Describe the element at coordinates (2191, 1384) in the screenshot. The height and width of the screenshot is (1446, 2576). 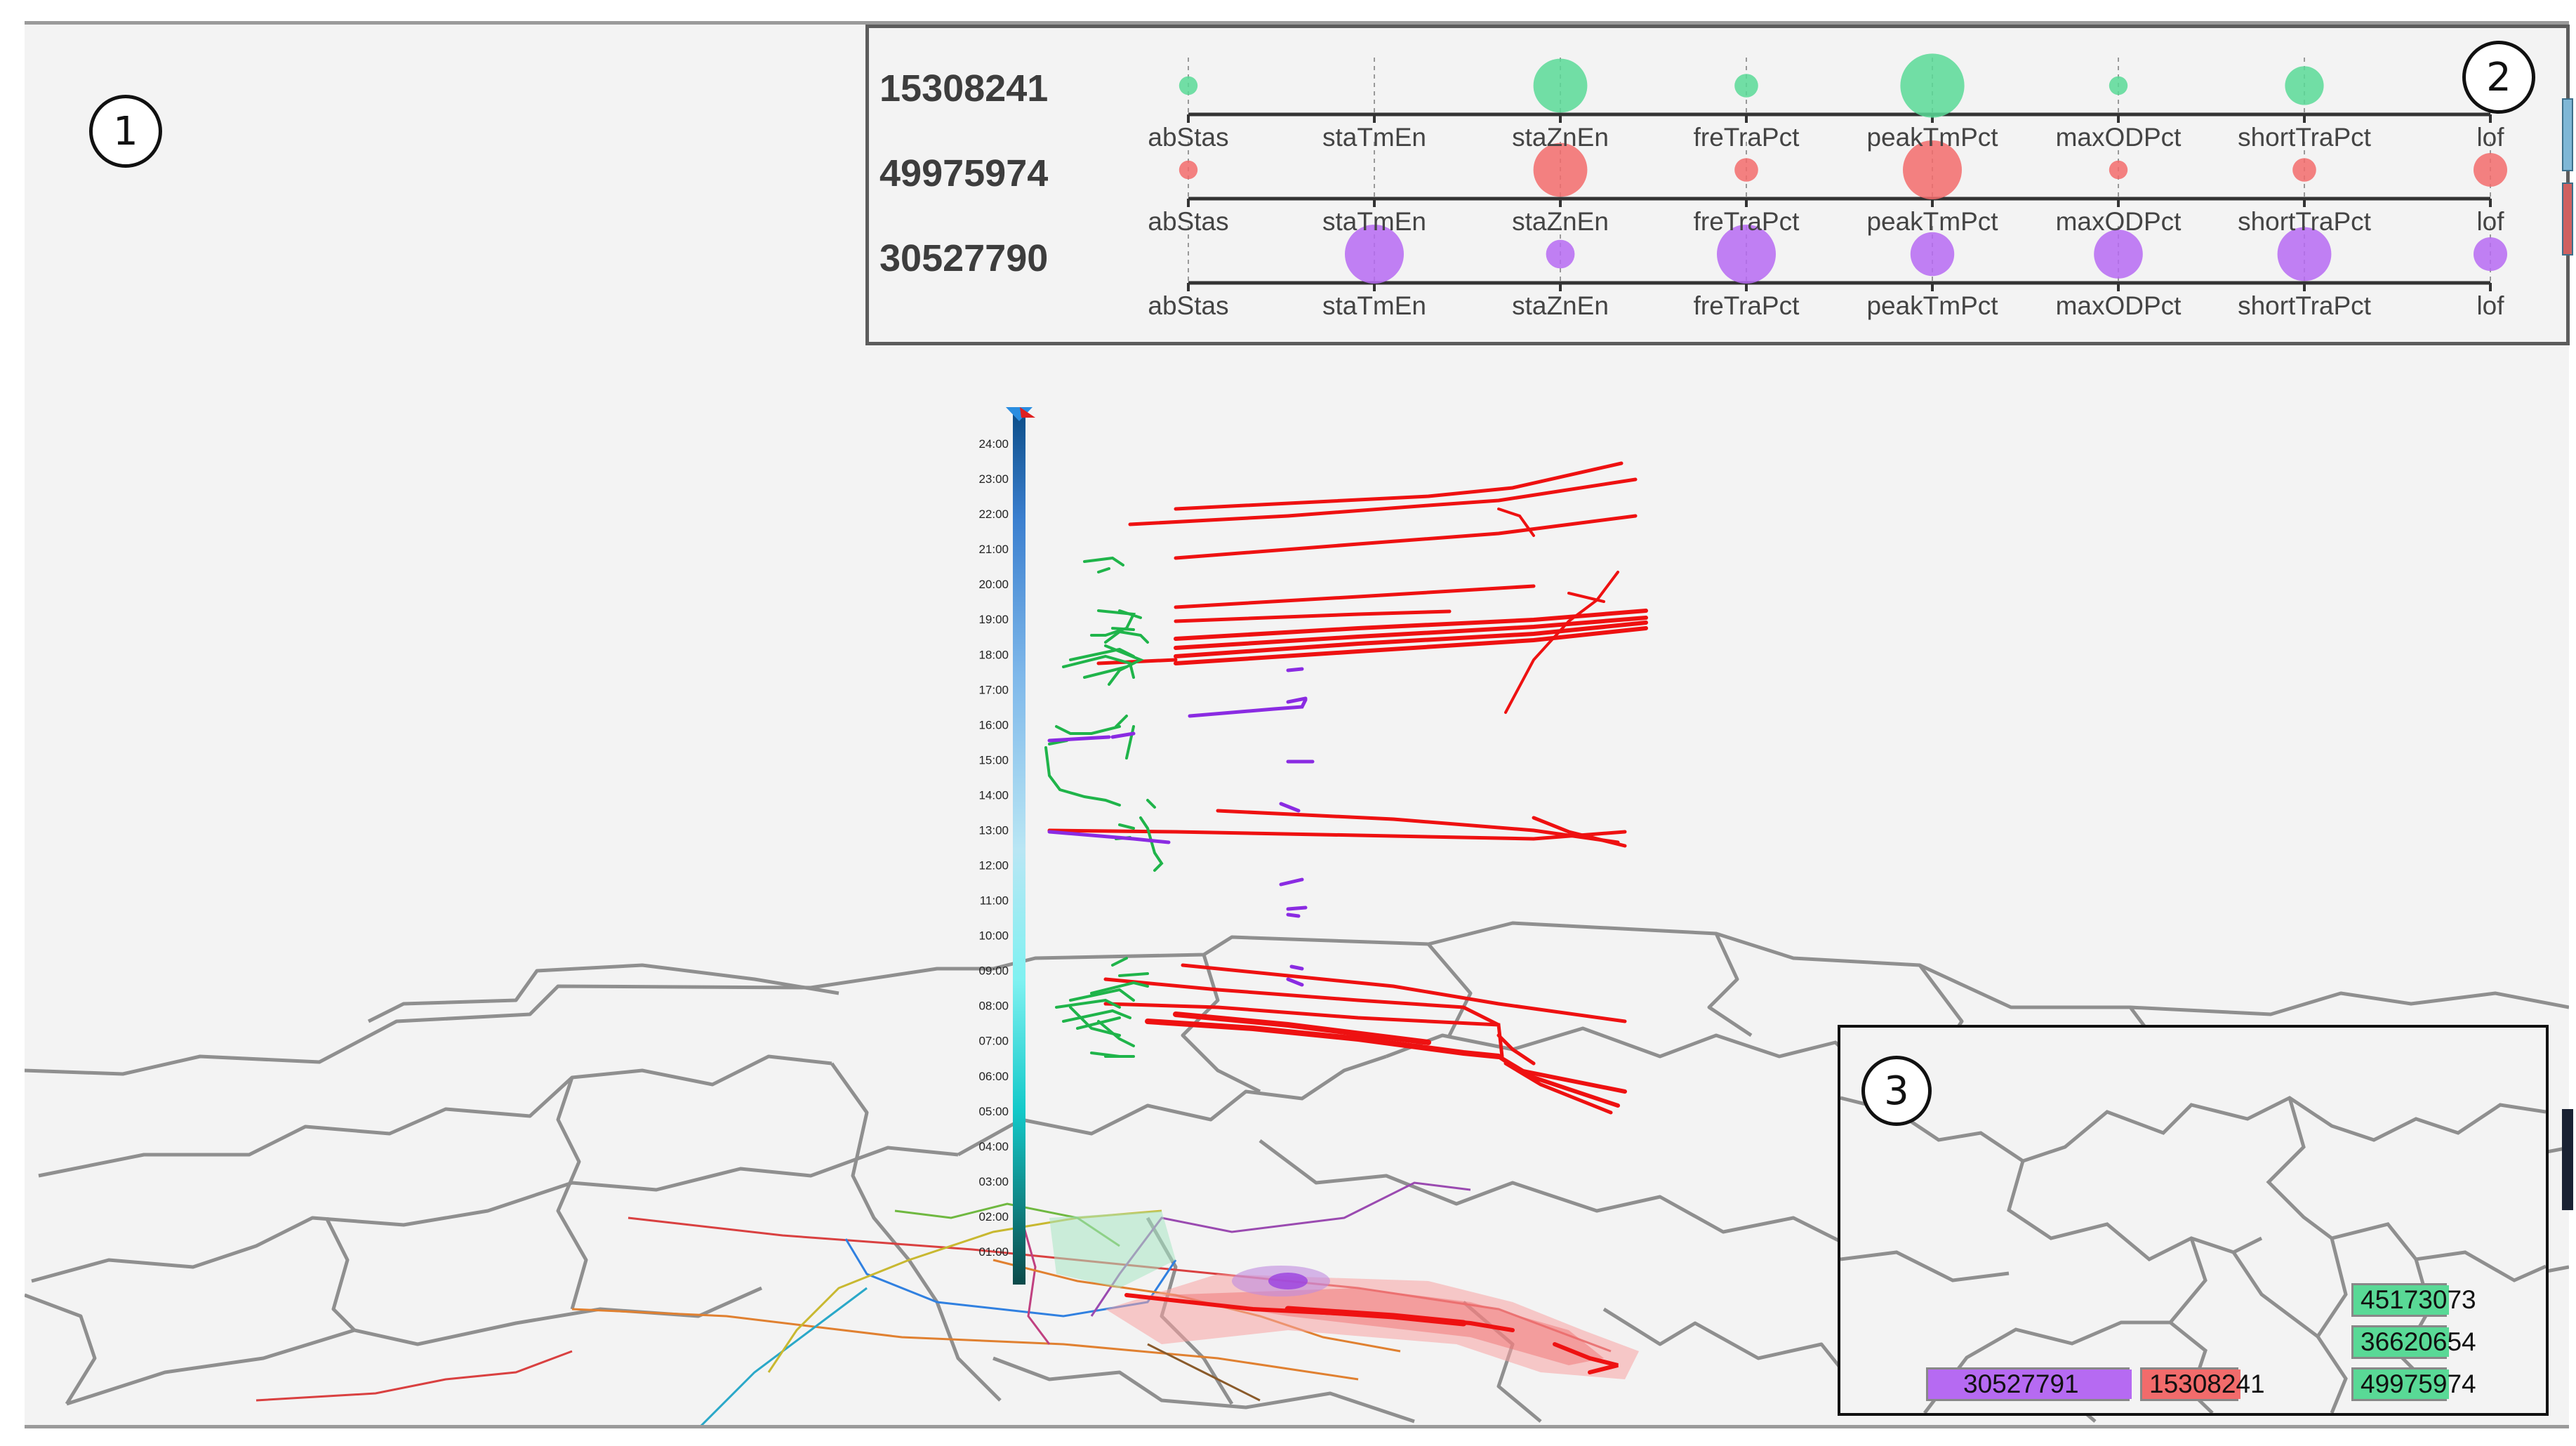
I see `legend-swatch` at that location.